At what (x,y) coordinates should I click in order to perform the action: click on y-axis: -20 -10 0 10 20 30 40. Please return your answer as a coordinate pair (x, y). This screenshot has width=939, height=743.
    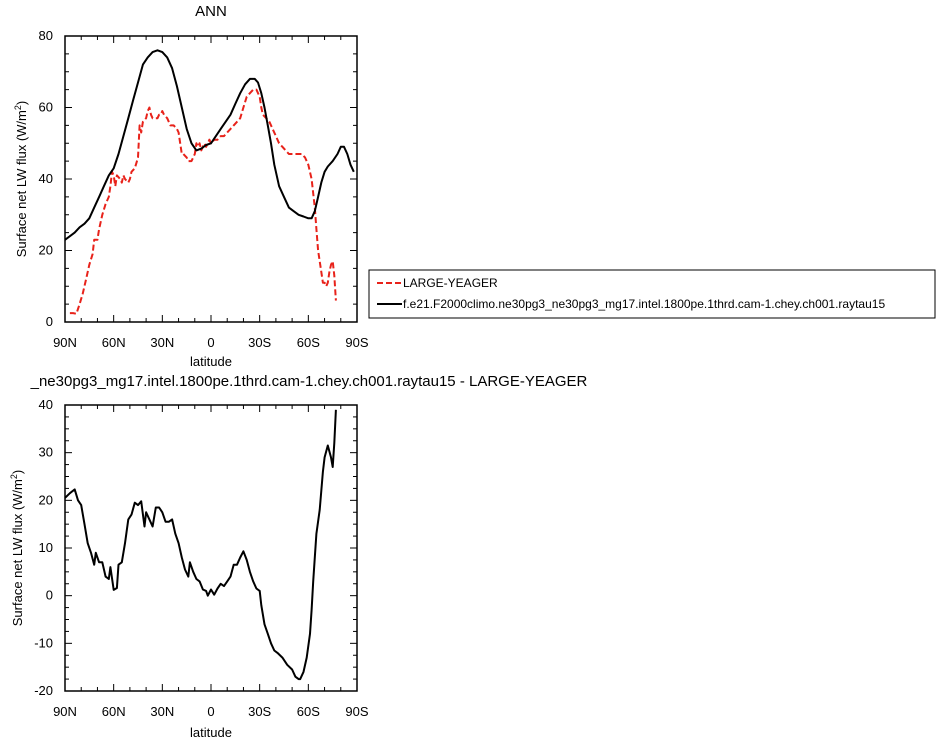
    Looking at the image, I should click on (195, 547).